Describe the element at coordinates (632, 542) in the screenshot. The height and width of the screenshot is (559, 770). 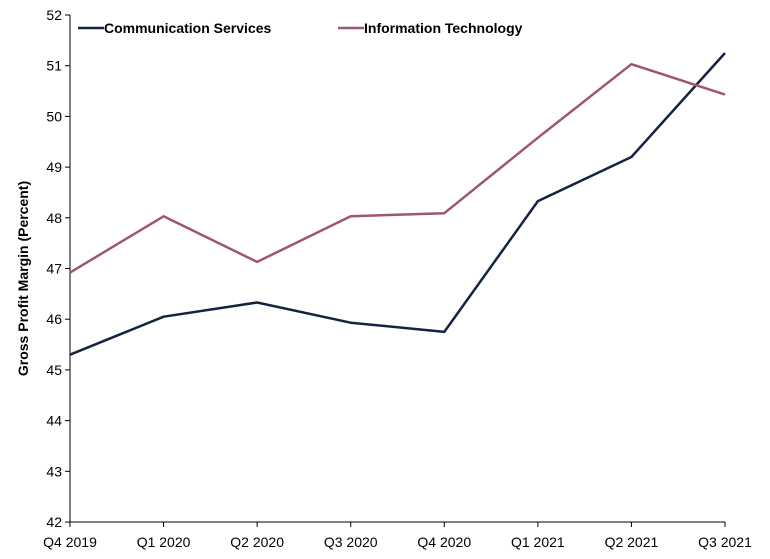
I see `x-tick-label: Q2 2021` at that location.